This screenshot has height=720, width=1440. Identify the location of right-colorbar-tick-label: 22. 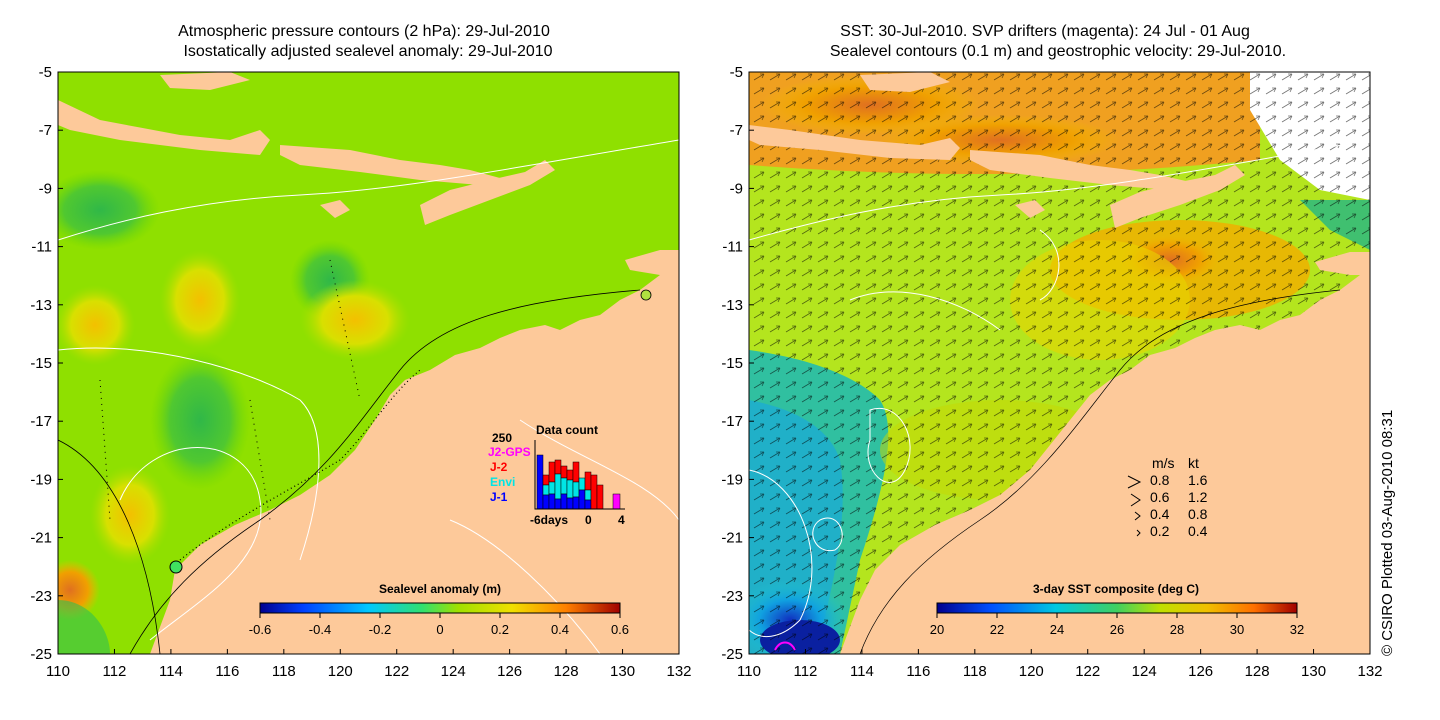
(997, 629).